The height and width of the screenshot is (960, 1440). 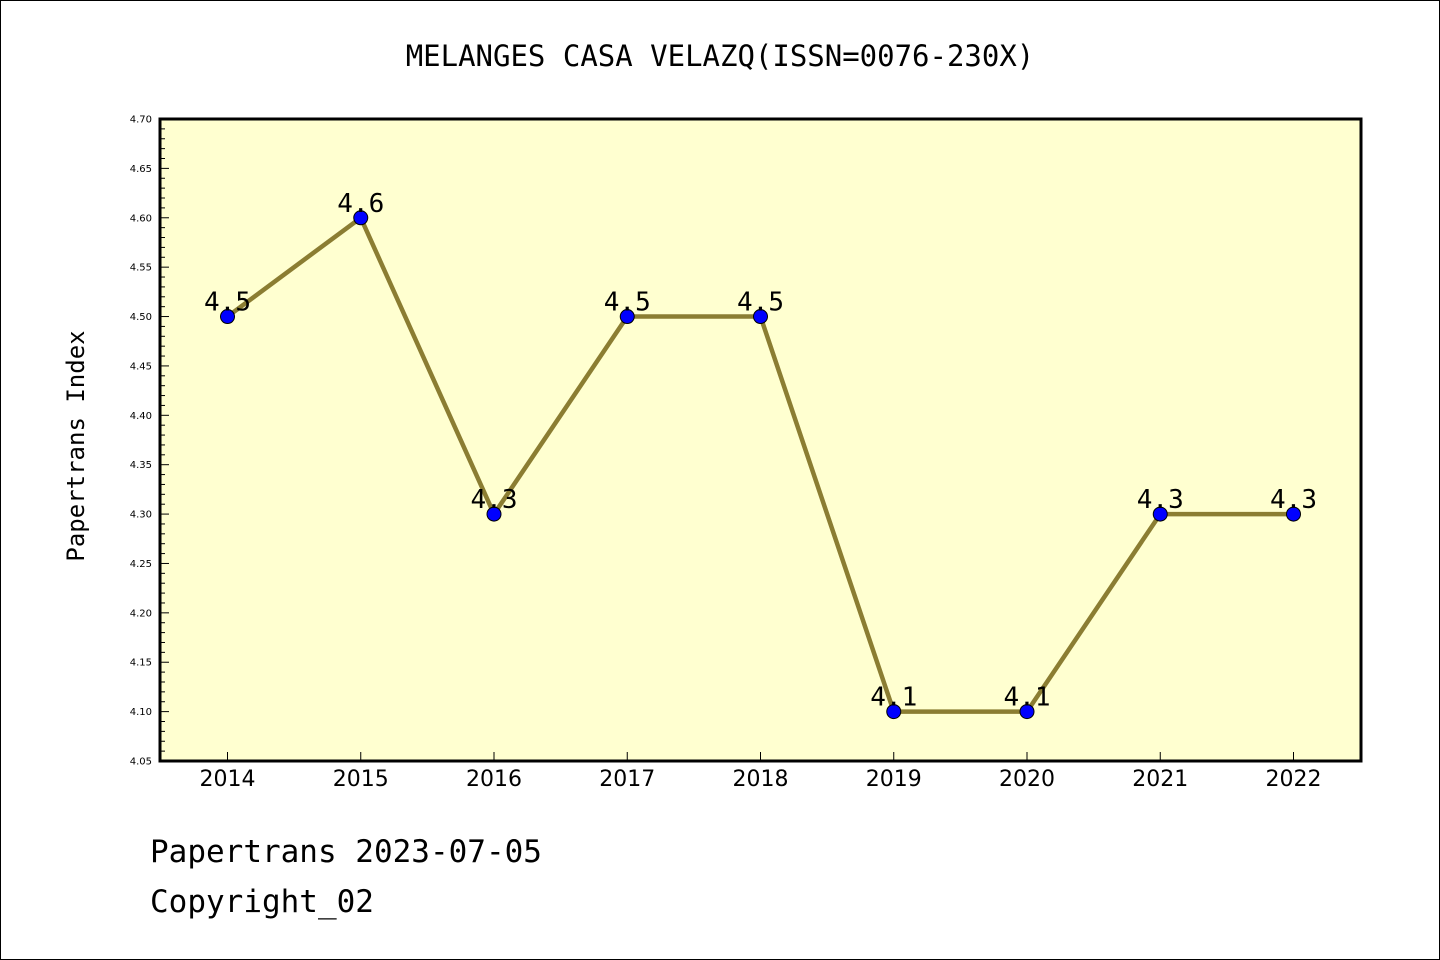 I want to click on y-tick-label: 4.05, so click(x=141, y=762).